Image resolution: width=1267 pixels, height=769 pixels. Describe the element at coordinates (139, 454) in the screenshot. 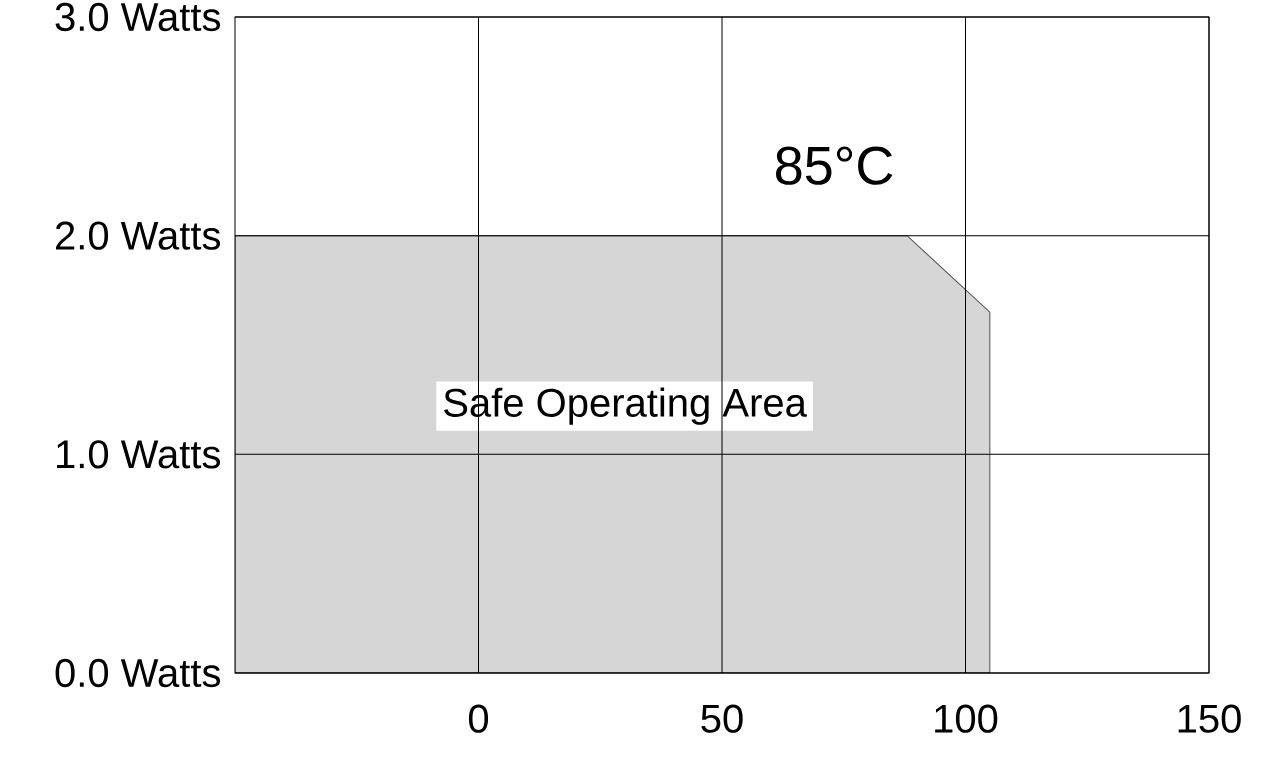

I see `y-tick-label: 1.0 Watts` at that location.